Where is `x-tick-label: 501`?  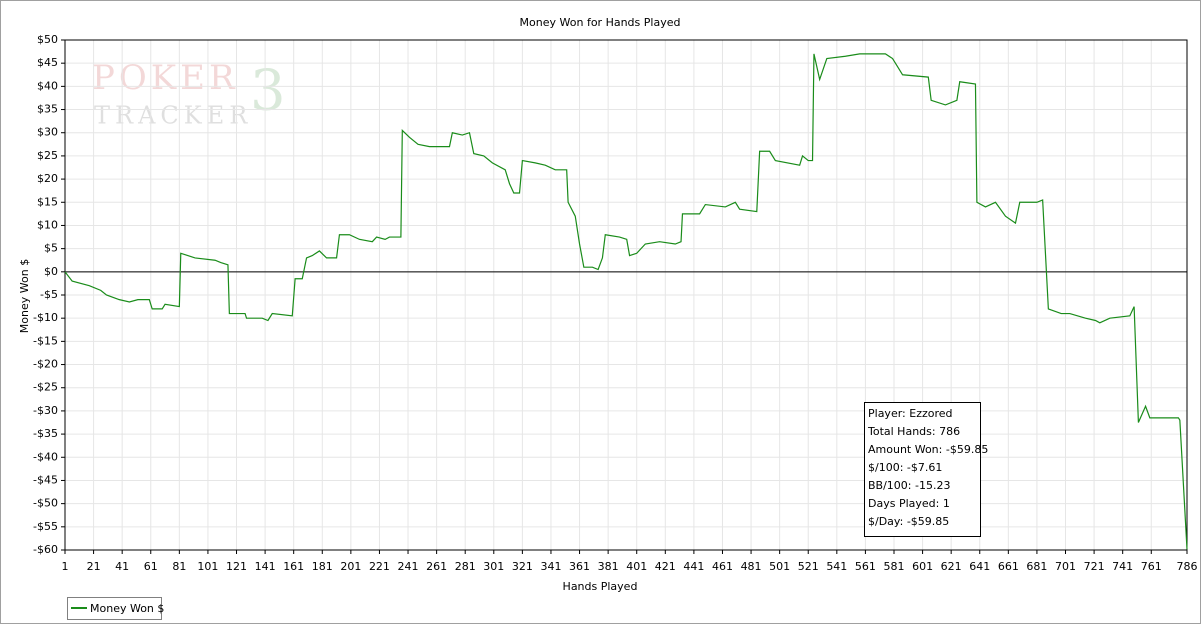
x-tick-label: 501 is located at coordinates (779, 566).